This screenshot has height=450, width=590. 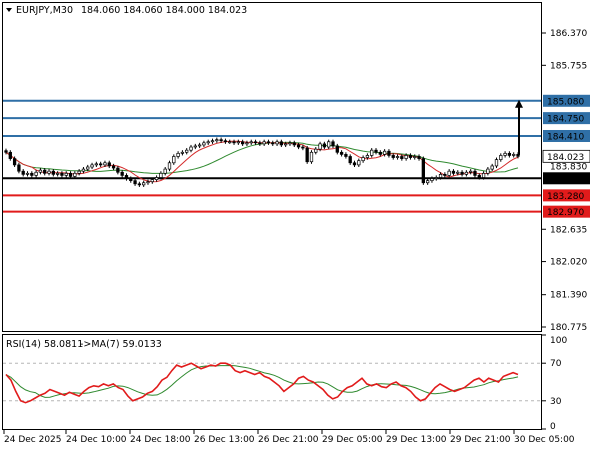 I want to click on price-tick-label: 186.370, so click(x=568, y=34).